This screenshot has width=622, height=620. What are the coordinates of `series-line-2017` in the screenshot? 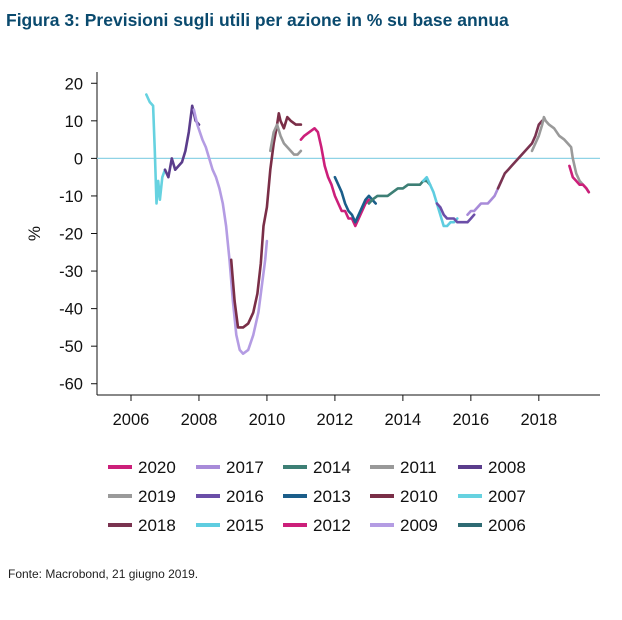 It's located at (484, 197).